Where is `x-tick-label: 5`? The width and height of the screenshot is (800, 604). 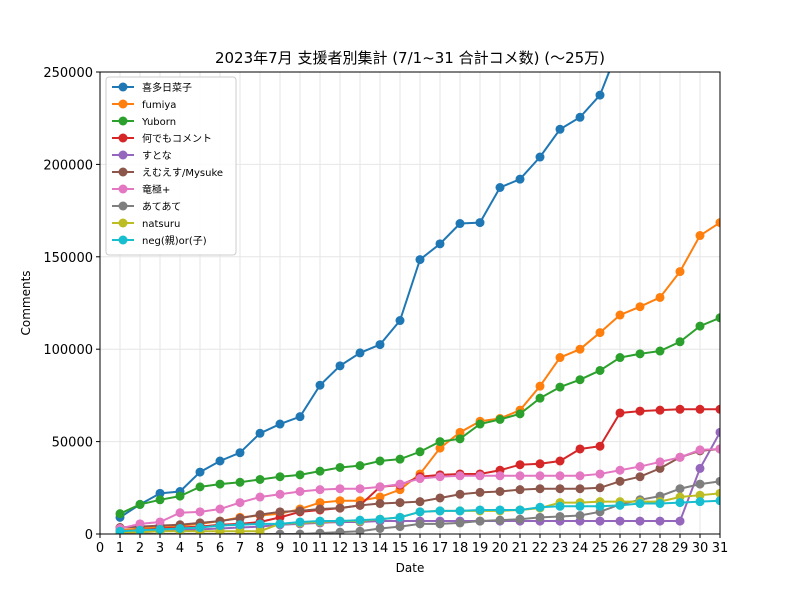 x-tick-label: 5 is located at coordinates (200, 548).